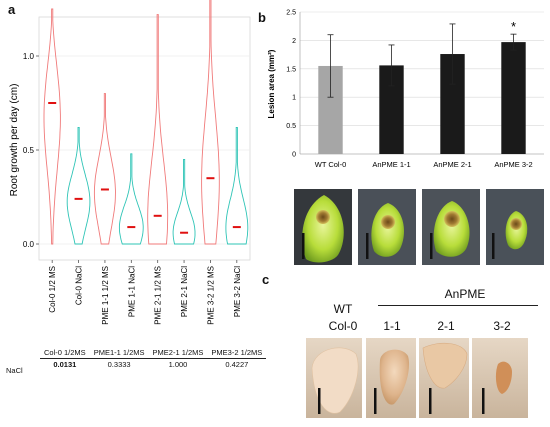 The image size is (550, 427). Describe the element at coordinates (14, 140) in the screenshot. I see `violin-y-axis-label: Root growth per day (cm)` at that location.